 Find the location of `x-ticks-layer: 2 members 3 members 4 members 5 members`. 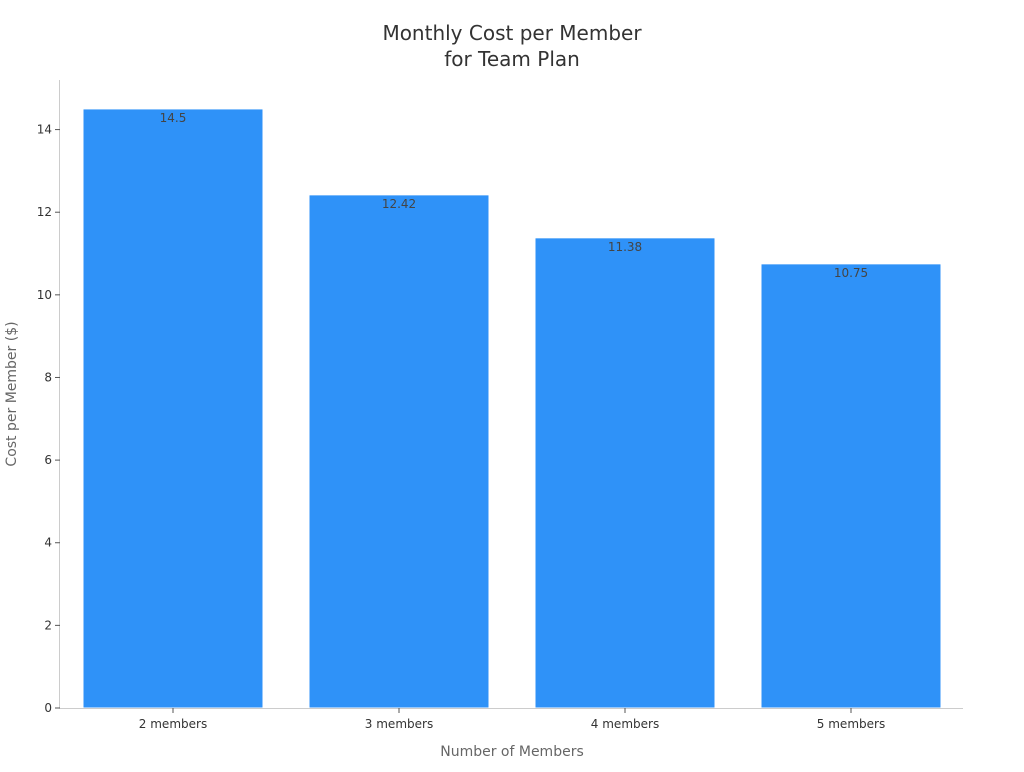

x-ticks-layer: 2 members 3 members 4 members 5 members is located at coordinates (512, 719).